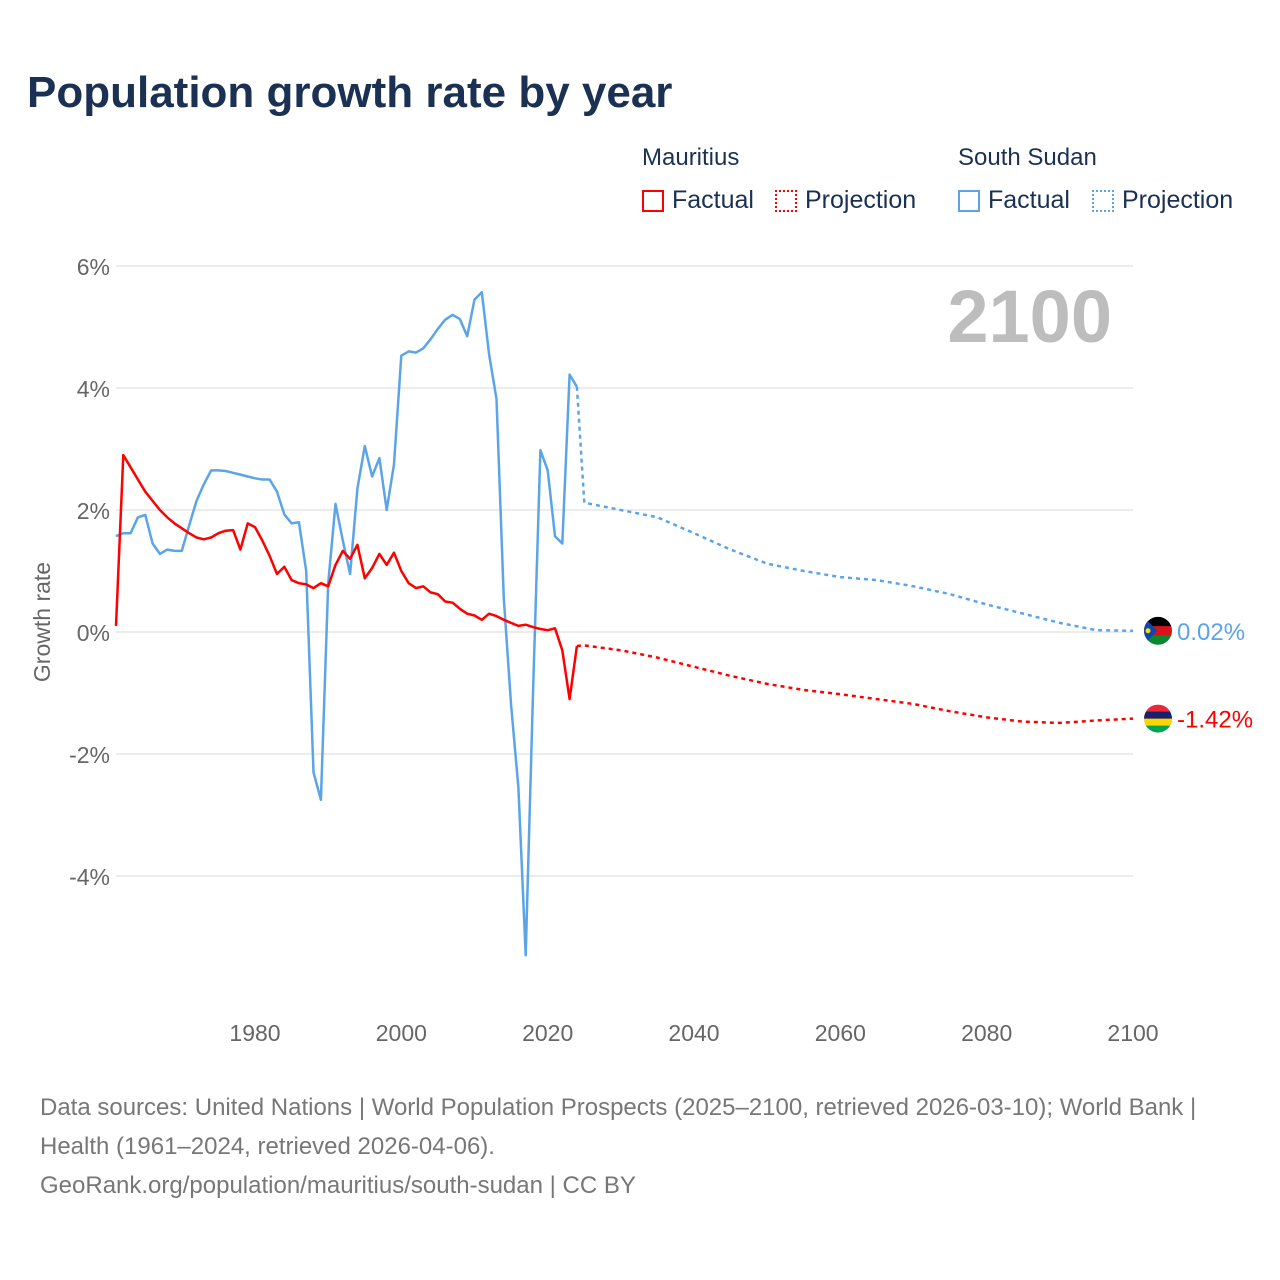  I want to click on x-tick-label: 2000, so click(401, 1033).